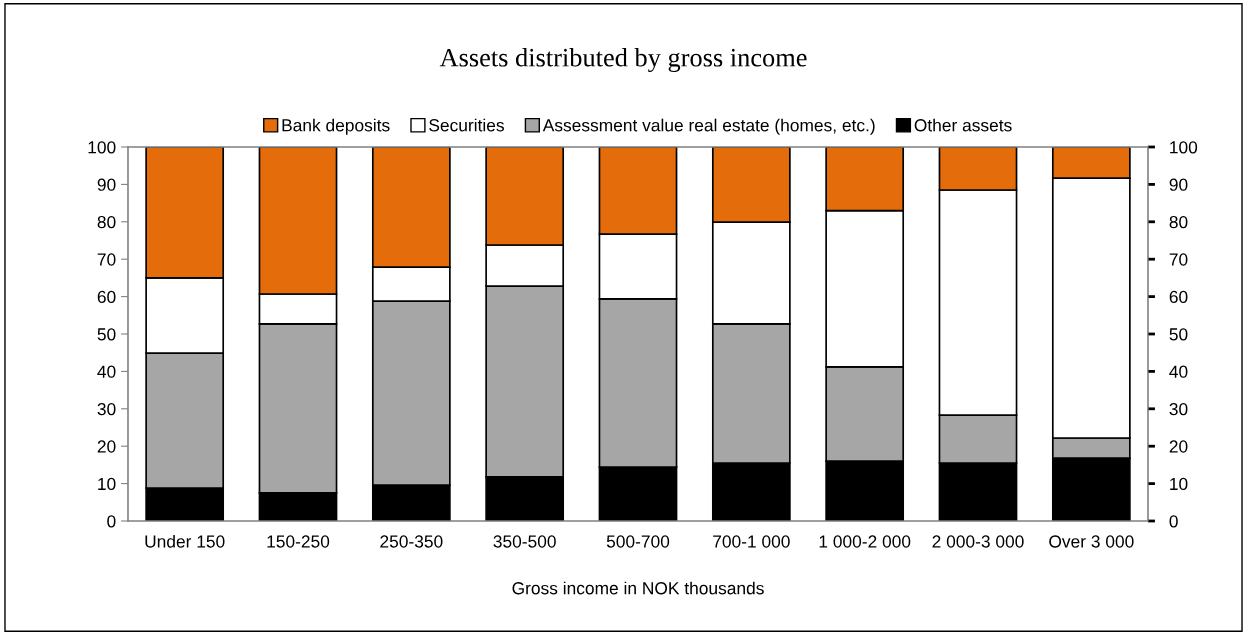 The height and width of the screenshot is (635, 1247). I want to click on legend-label: Securities, so click(466, 125).